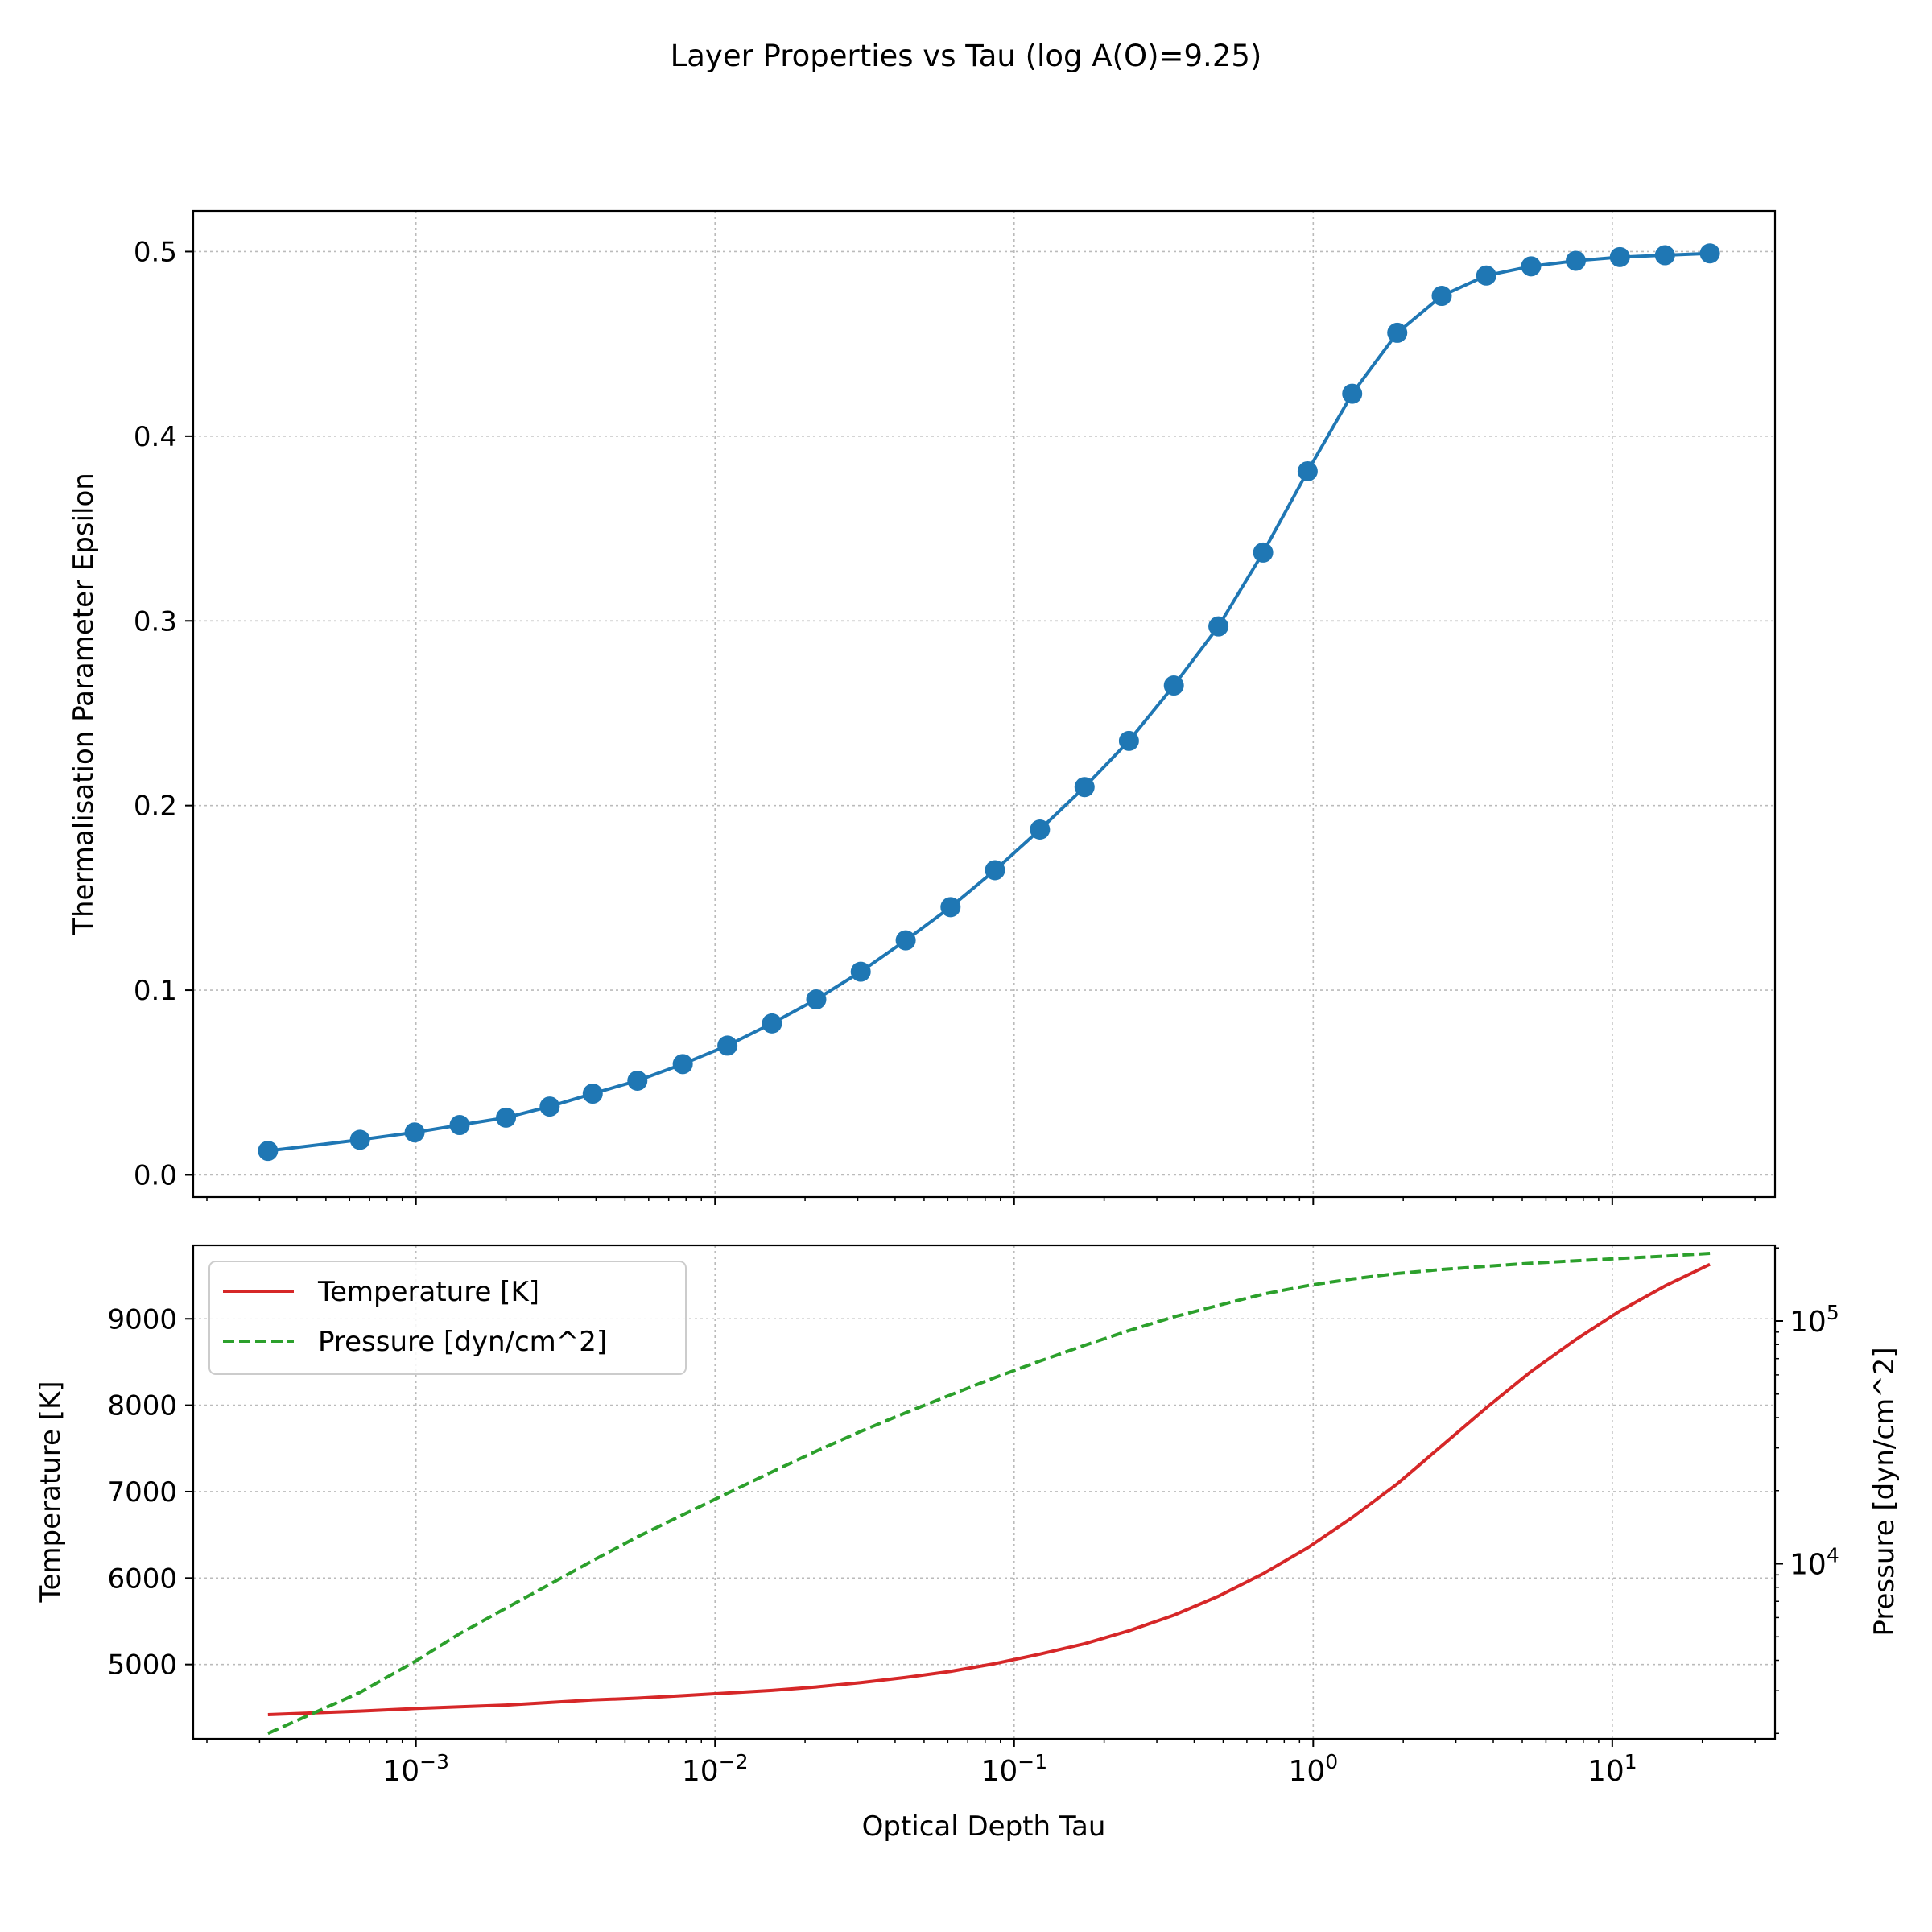  Describe the element at coordinates (155, 991) in the screenshot. I see `epsilon-y-tick-label: 0.1` at that location.